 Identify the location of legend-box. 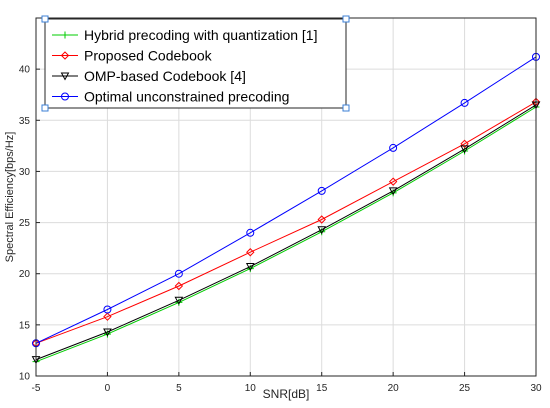
(195, 63).